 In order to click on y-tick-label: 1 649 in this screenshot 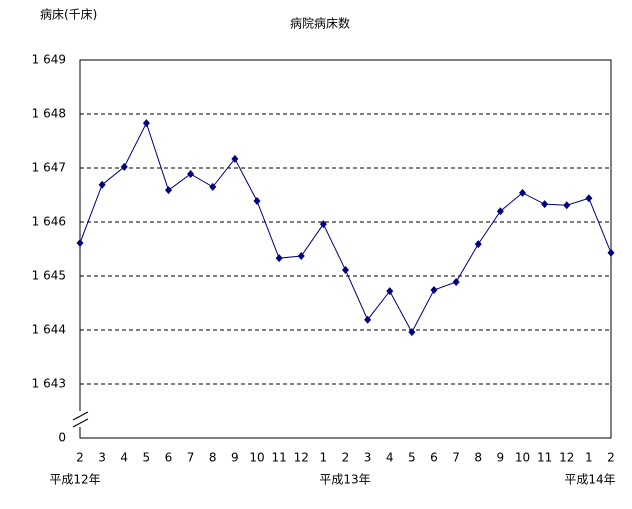, I will do `click(49, 60)`.